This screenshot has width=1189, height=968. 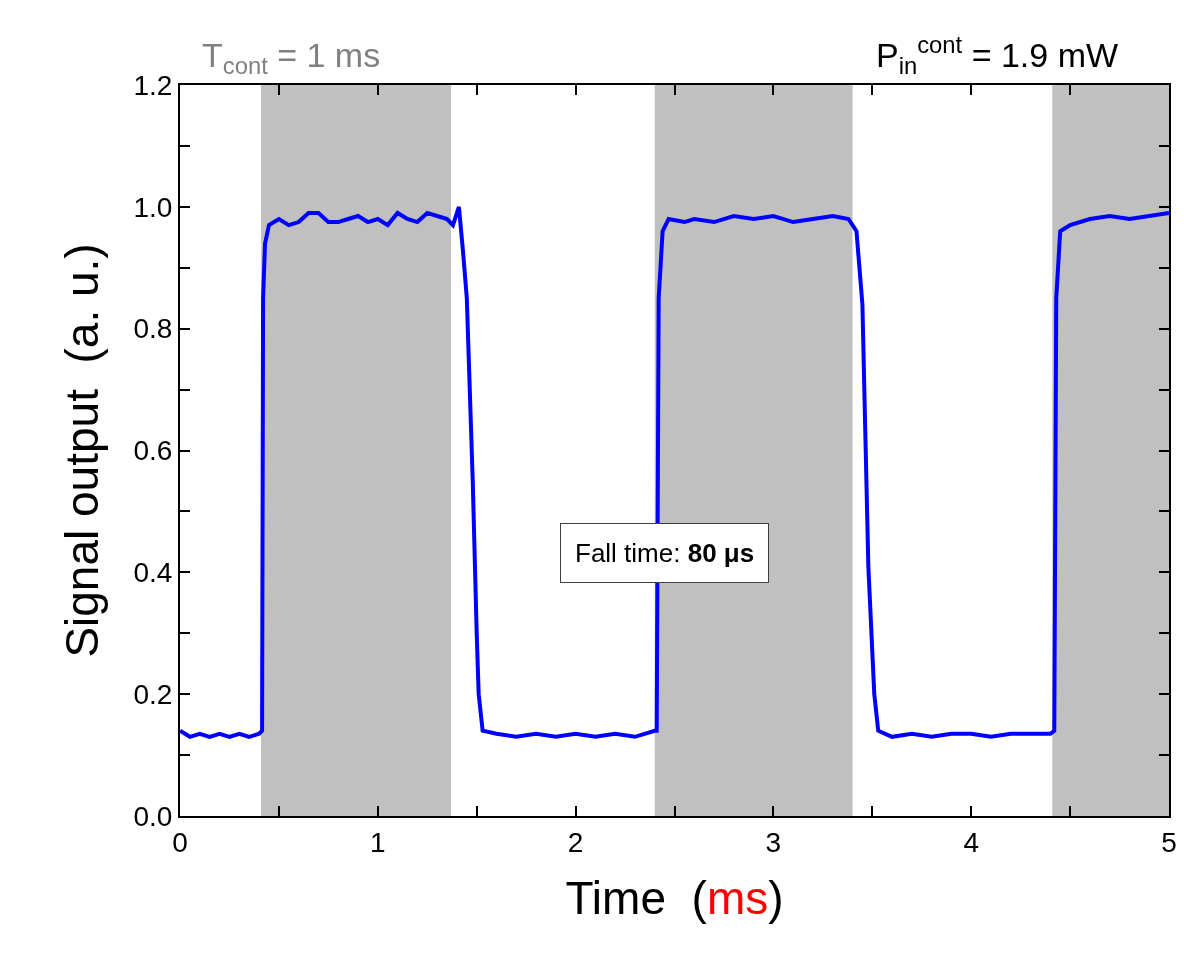 I want to click on y-tick-label: 0.4, so click(x=153, y=573).